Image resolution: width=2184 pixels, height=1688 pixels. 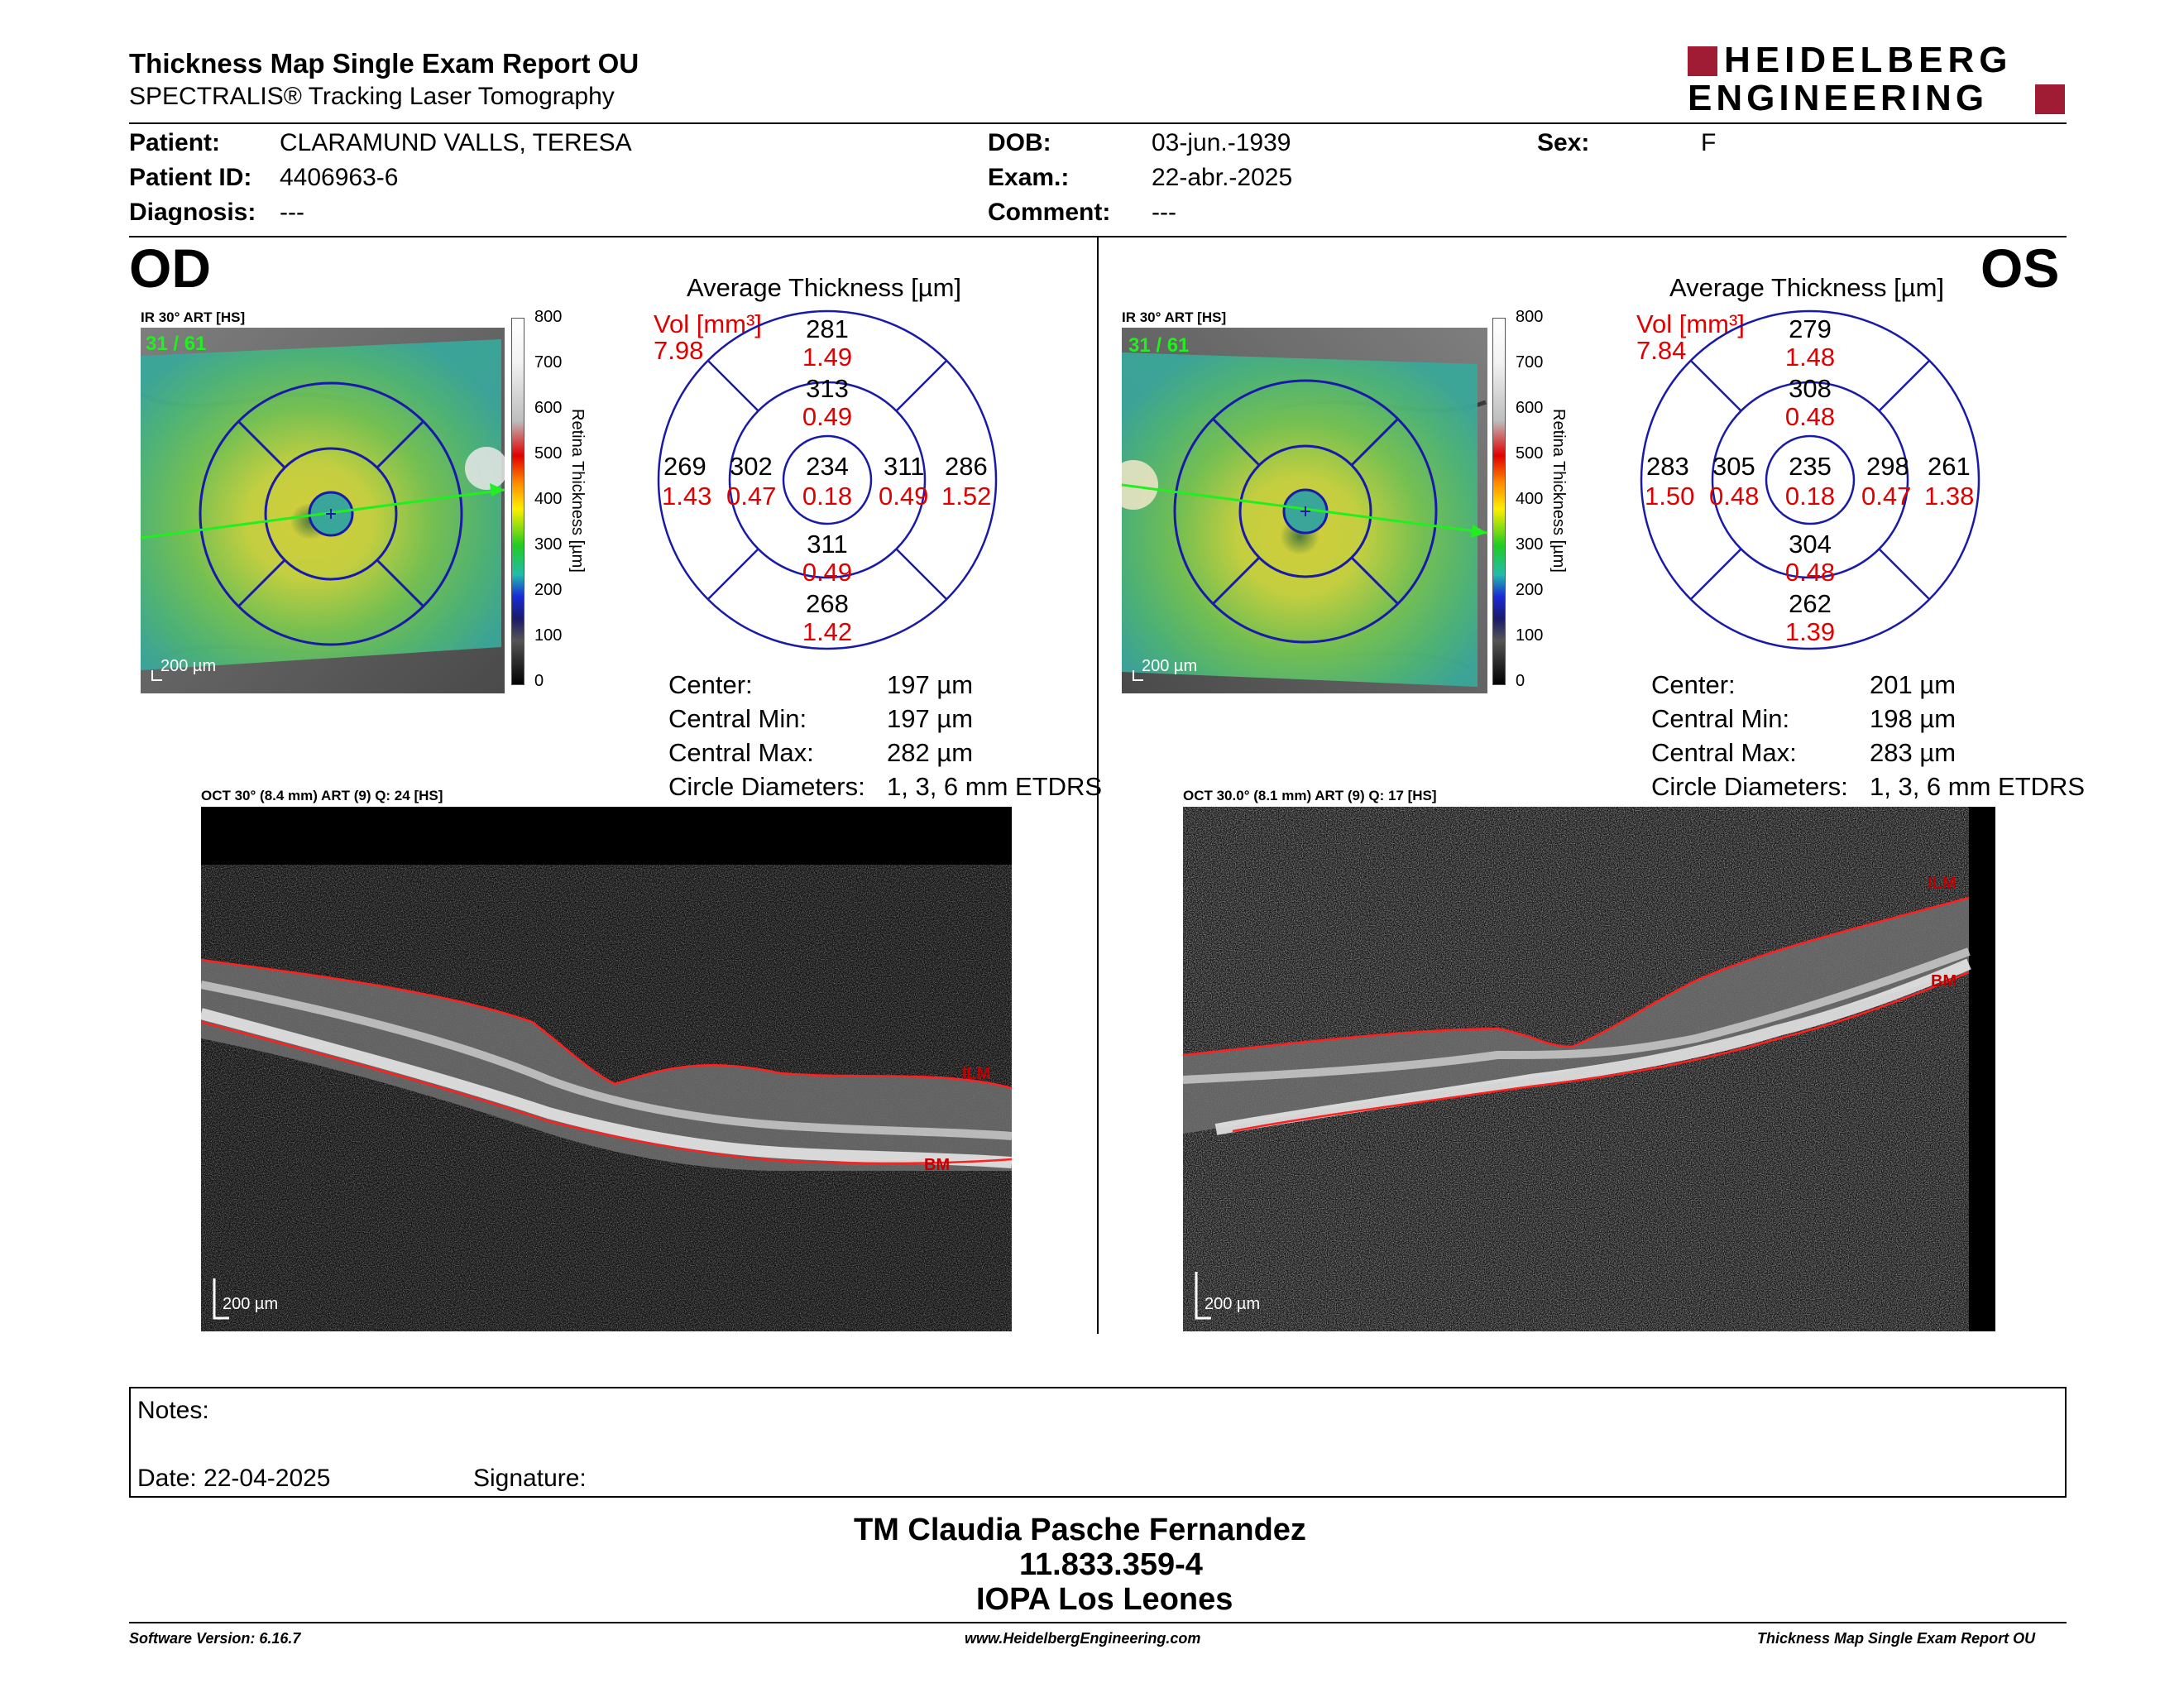 I want to click on od-ilm-label: ILM, so click(x=976, y=1074).